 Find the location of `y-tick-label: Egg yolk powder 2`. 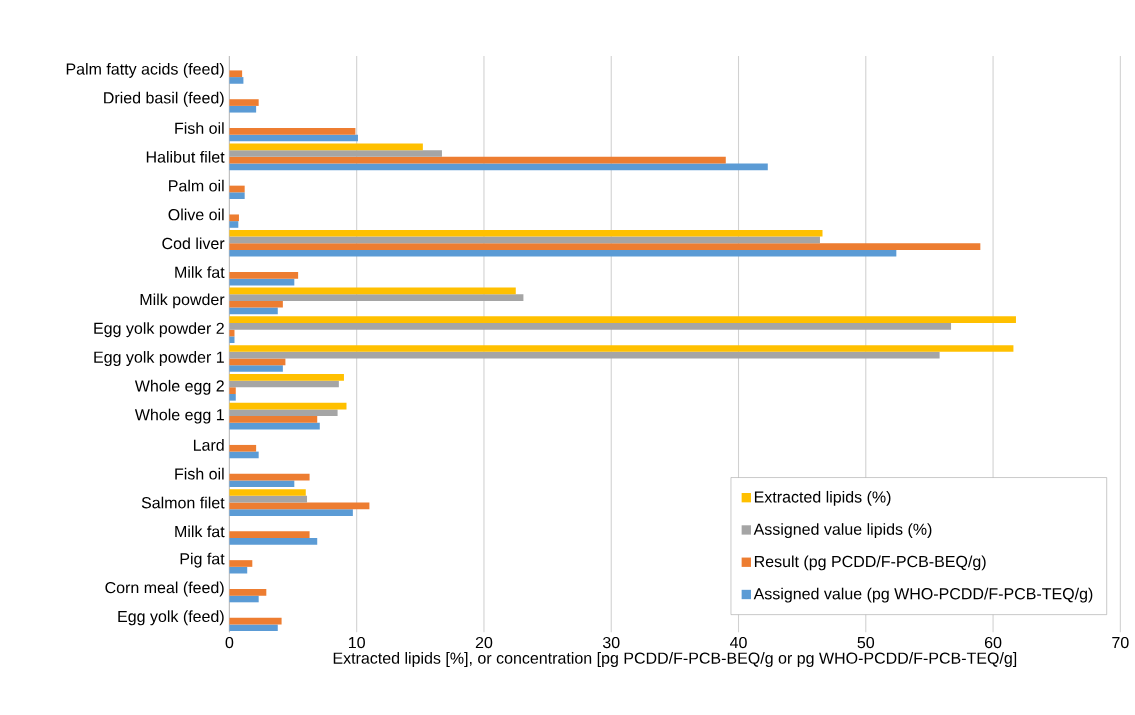

y-tick-label: Egg yolk powder 2 is located at coordinates (159, 330).